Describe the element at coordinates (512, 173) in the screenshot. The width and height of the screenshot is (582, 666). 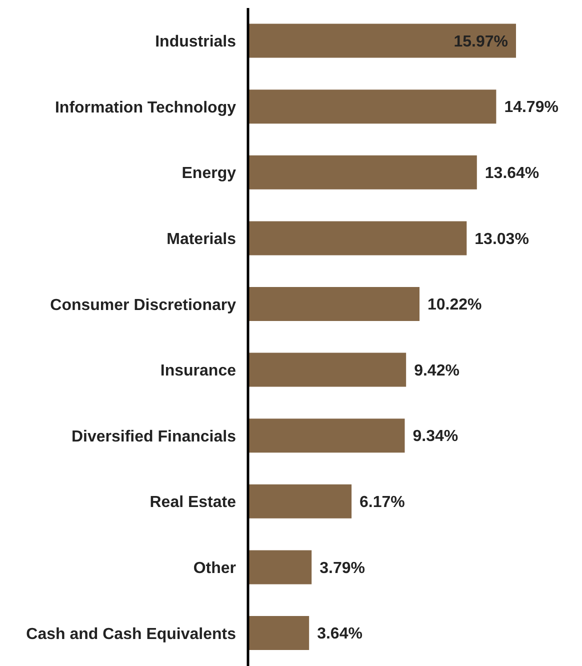
I see `data-label: 13.64%` at that location.